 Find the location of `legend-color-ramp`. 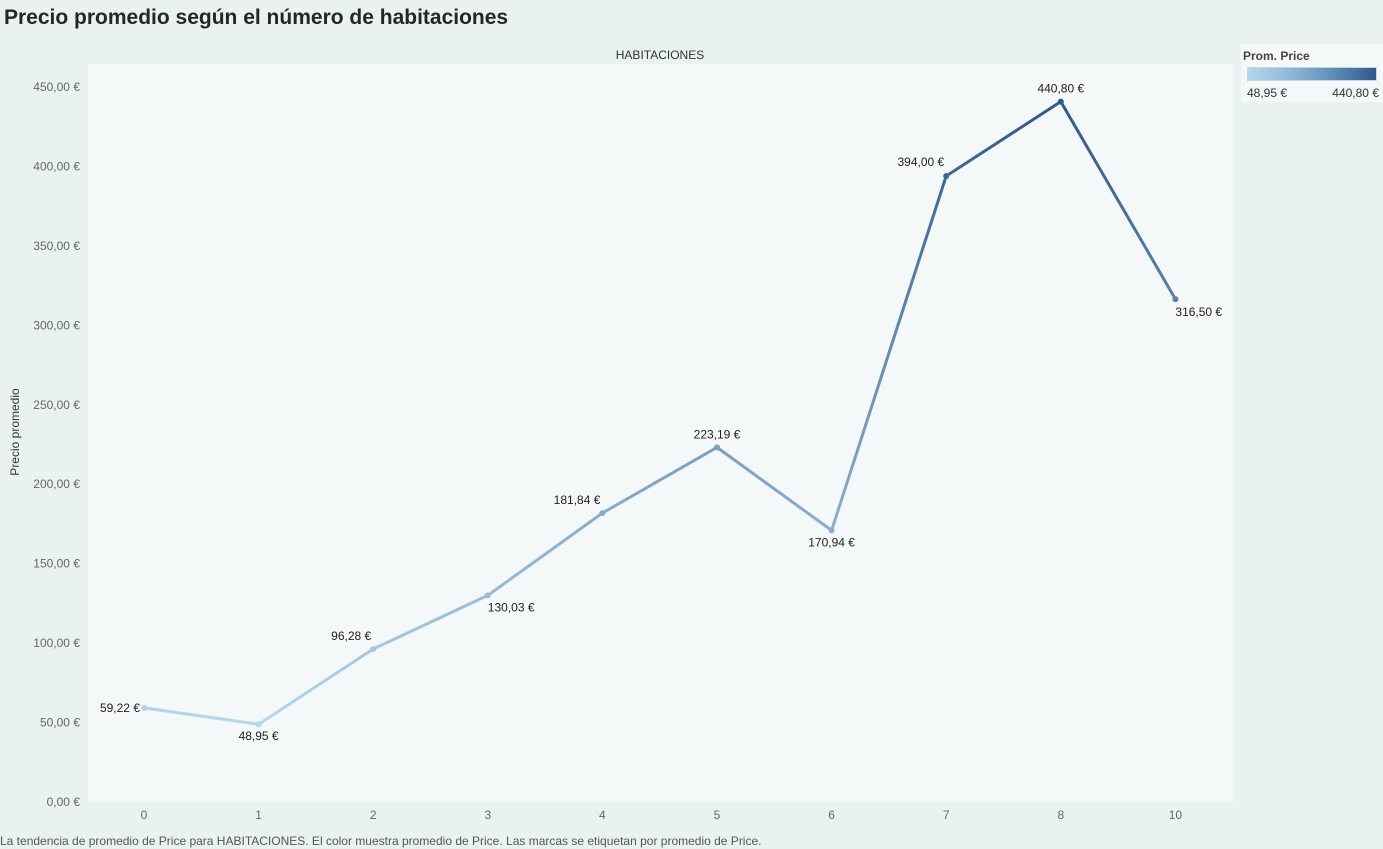

legend-color-ramp is located at coordinates (1312, 74).